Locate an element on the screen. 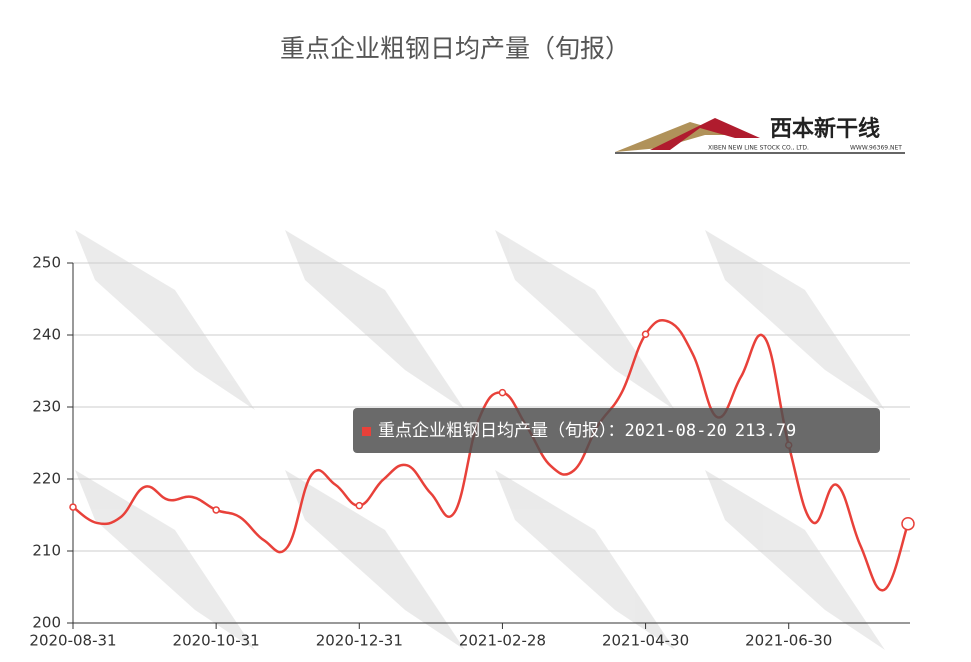 Image resolution: width=971 pixels, height=662 pixels. logo-subtitle: XIBEN NEW LINE STOCK CO., LTD. is located at coordinates (758, 148).